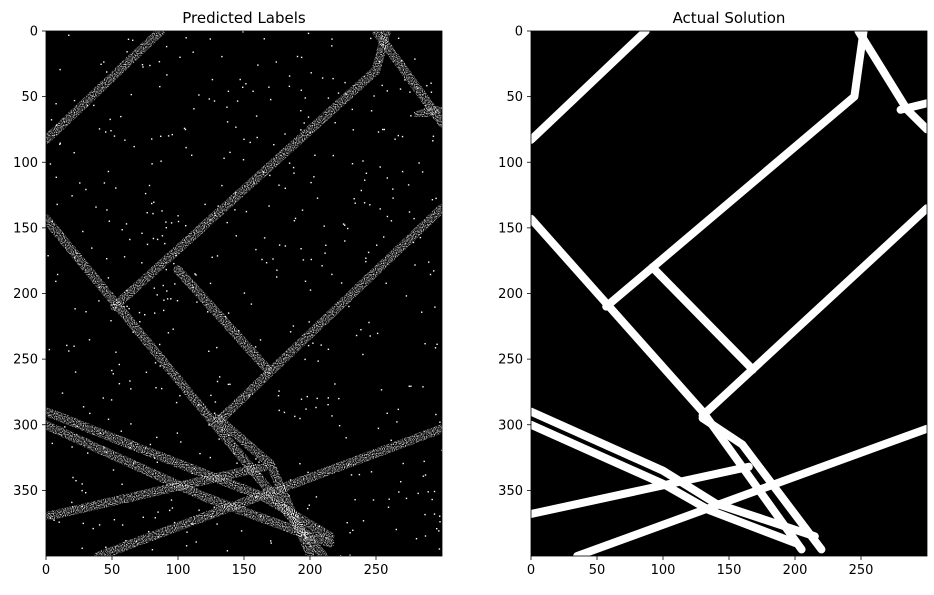 This screenshot has height=595, width=934. What do you see at coordinates (514, 97) in the screenshot?
I see `actual-ytick-label: 50` at bounding box center [514, 97].